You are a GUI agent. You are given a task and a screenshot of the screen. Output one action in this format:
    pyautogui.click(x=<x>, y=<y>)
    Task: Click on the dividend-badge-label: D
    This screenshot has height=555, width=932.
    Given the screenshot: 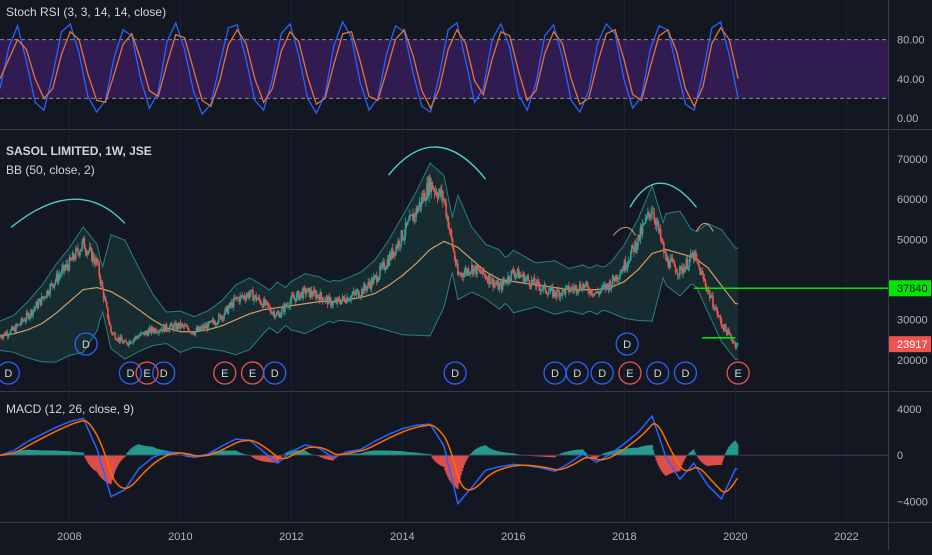 What is the action you would take?
    pyautogui.click(x=577, y=374)
    